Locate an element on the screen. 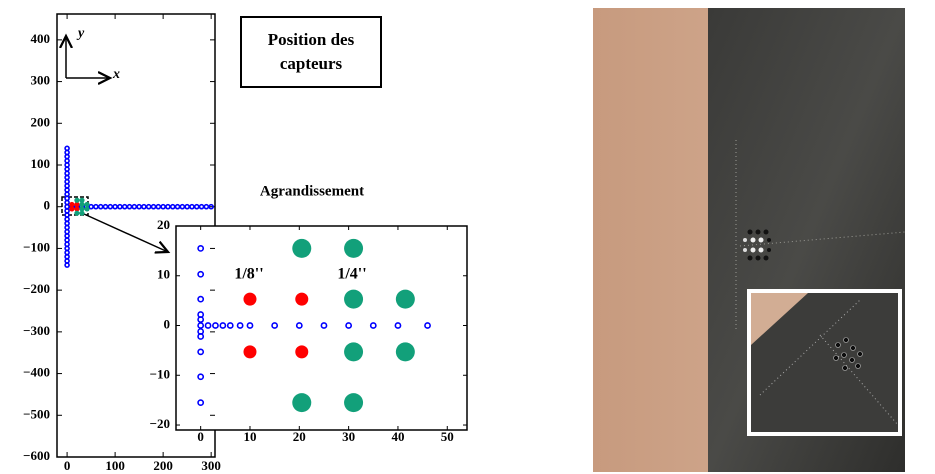 The height and width of the screenshot is (474, 935). sensor-line is located at coordinates (810, 347).